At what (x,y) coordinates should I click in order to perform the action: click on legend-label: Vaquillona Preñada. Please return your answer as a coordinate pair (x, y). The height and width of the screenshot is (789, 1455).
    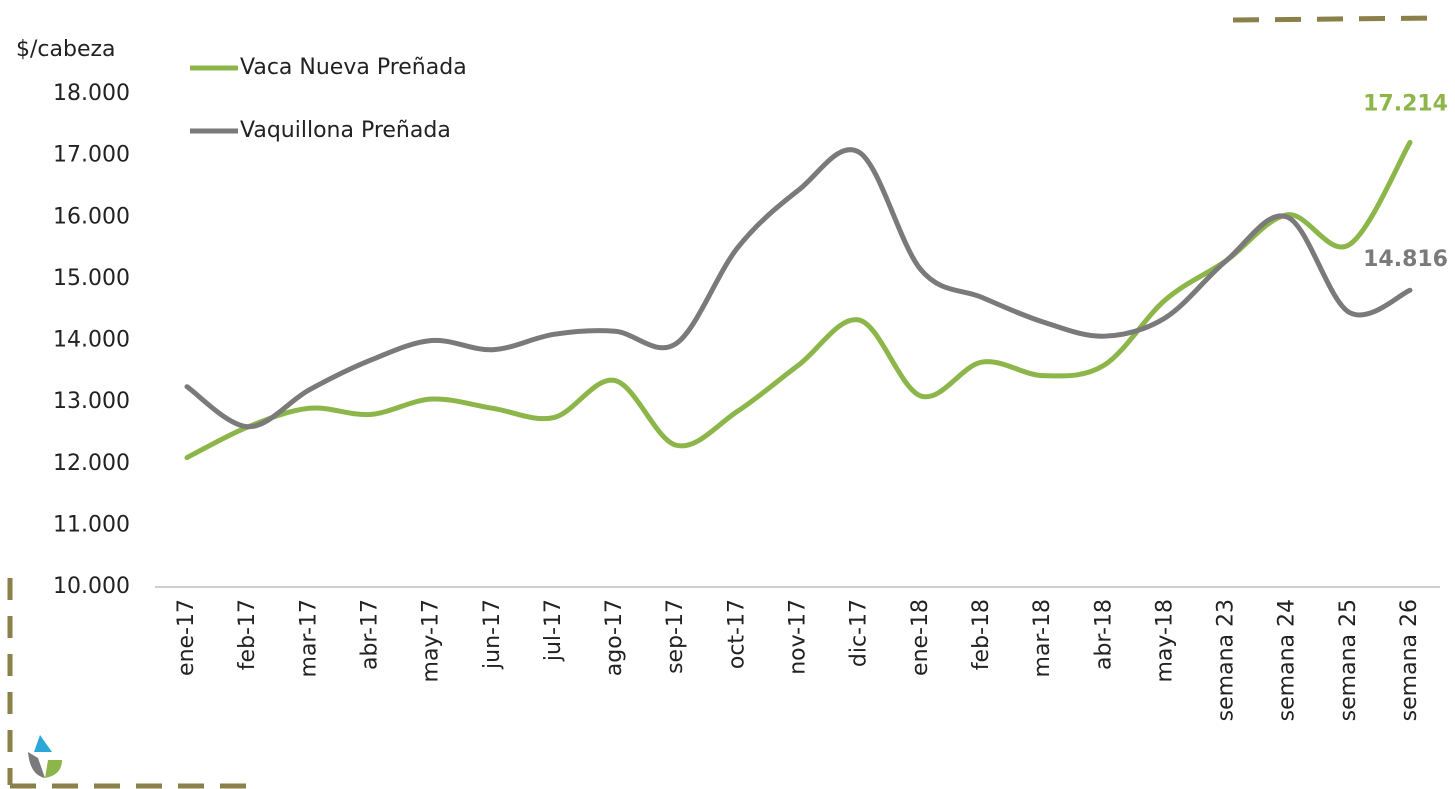
    Looking at the image, I should click on (345, 130).